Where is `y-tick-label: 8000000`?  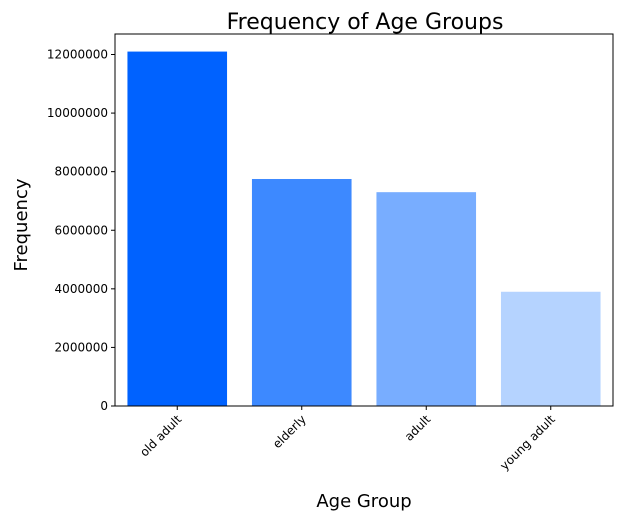
y-tick-label: 8000000 is located at coordinates (81, 172).